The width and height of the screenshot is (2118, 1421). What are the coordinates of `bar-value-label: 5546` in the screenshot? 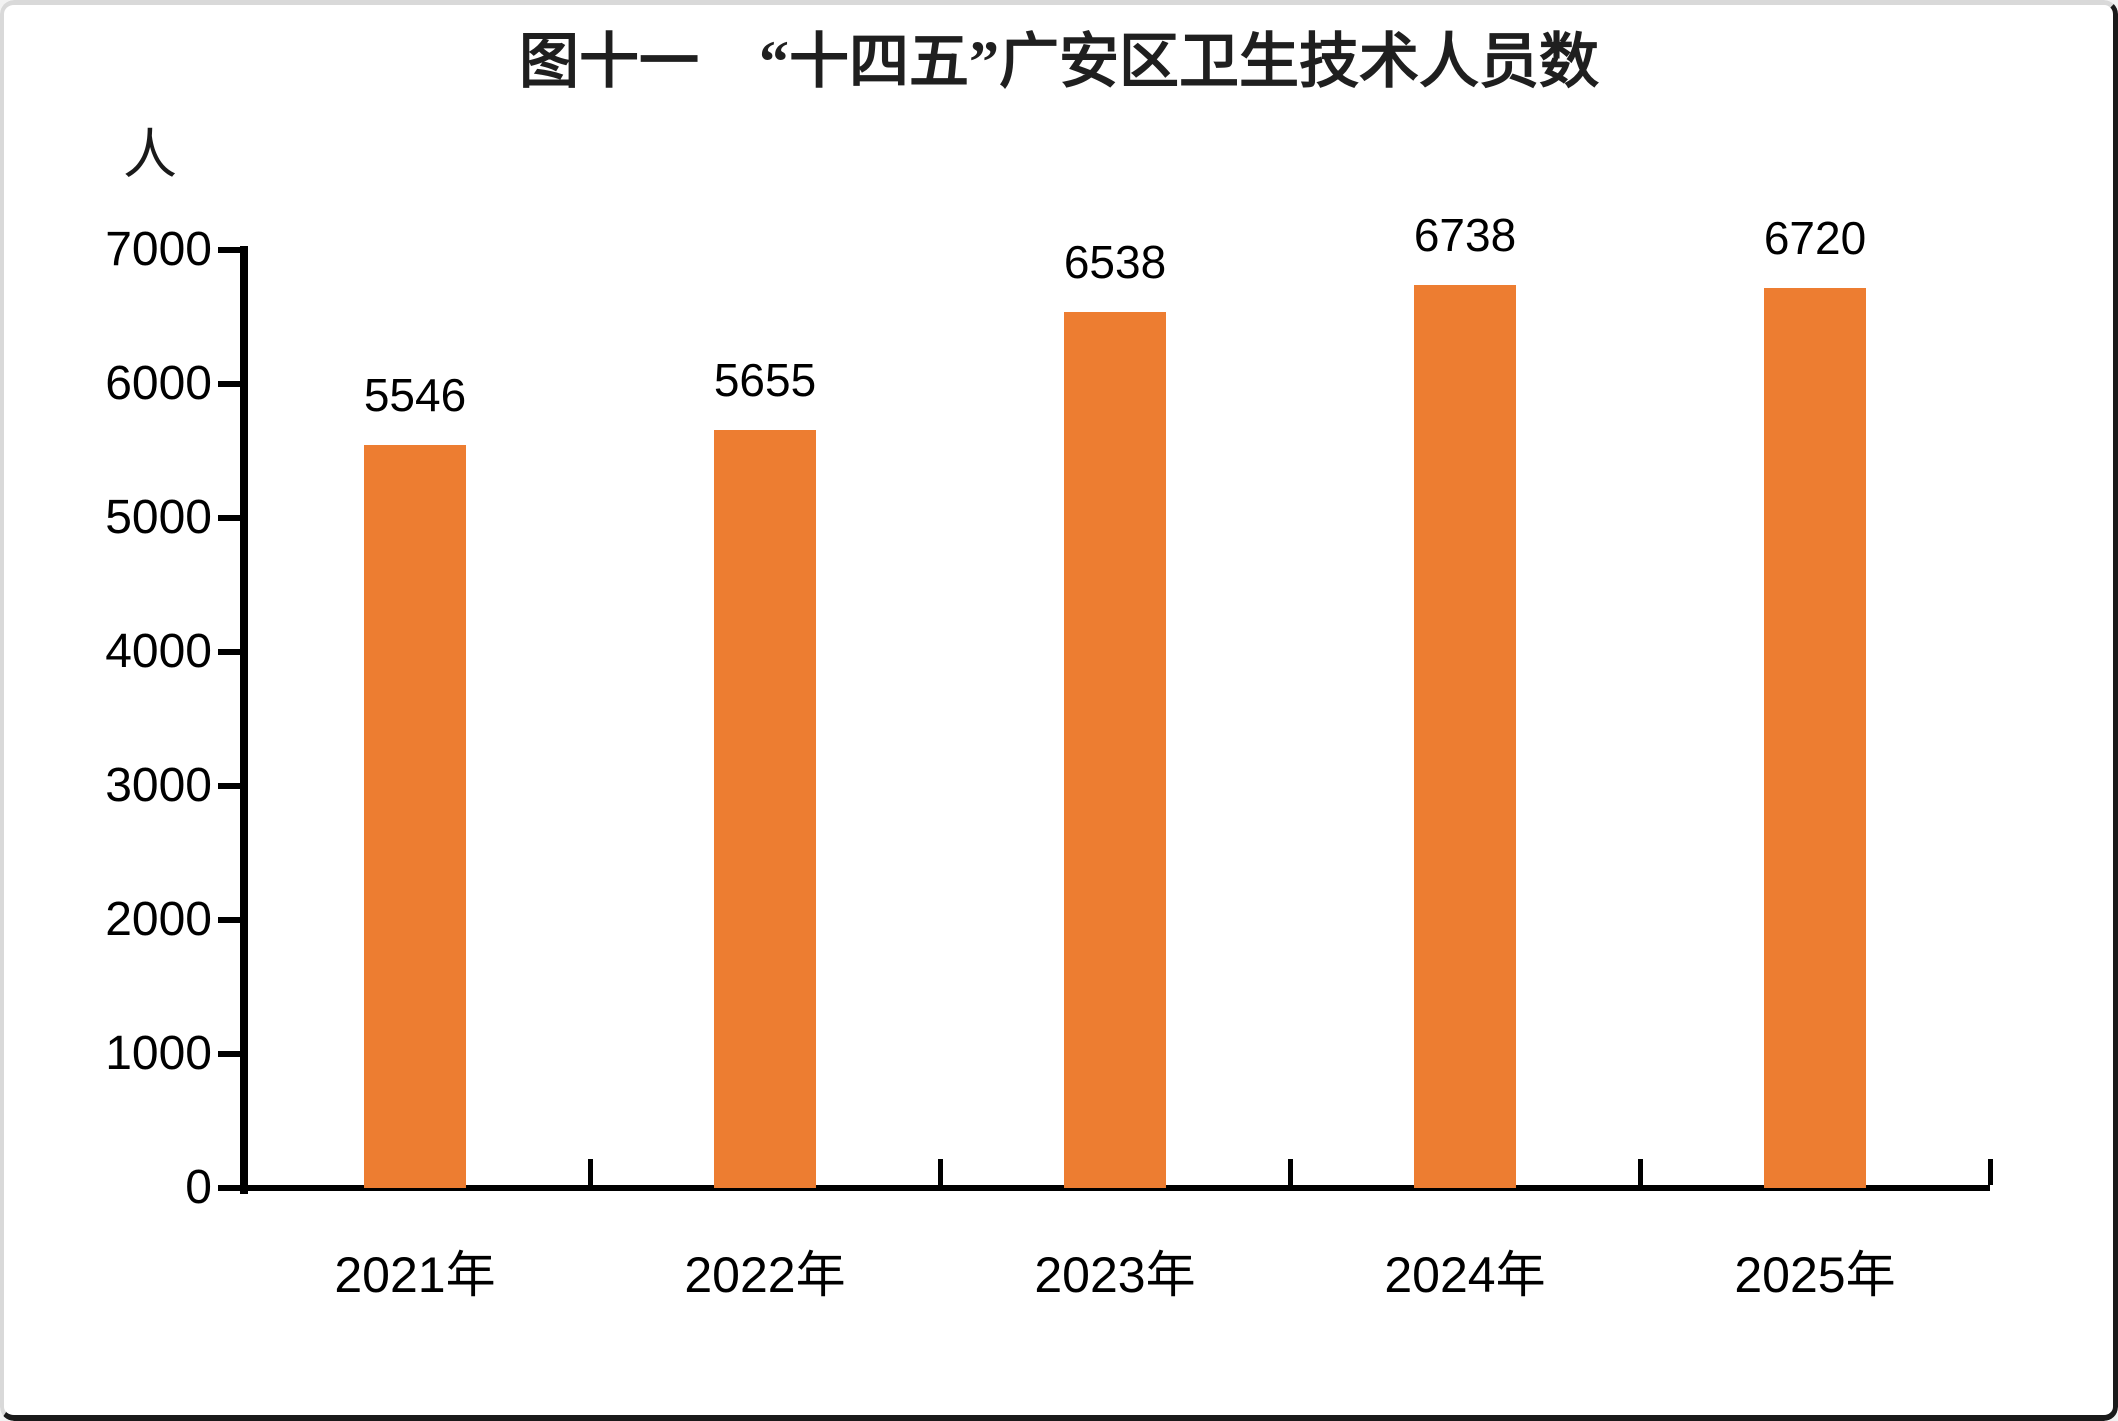 It's located at (415, 395).